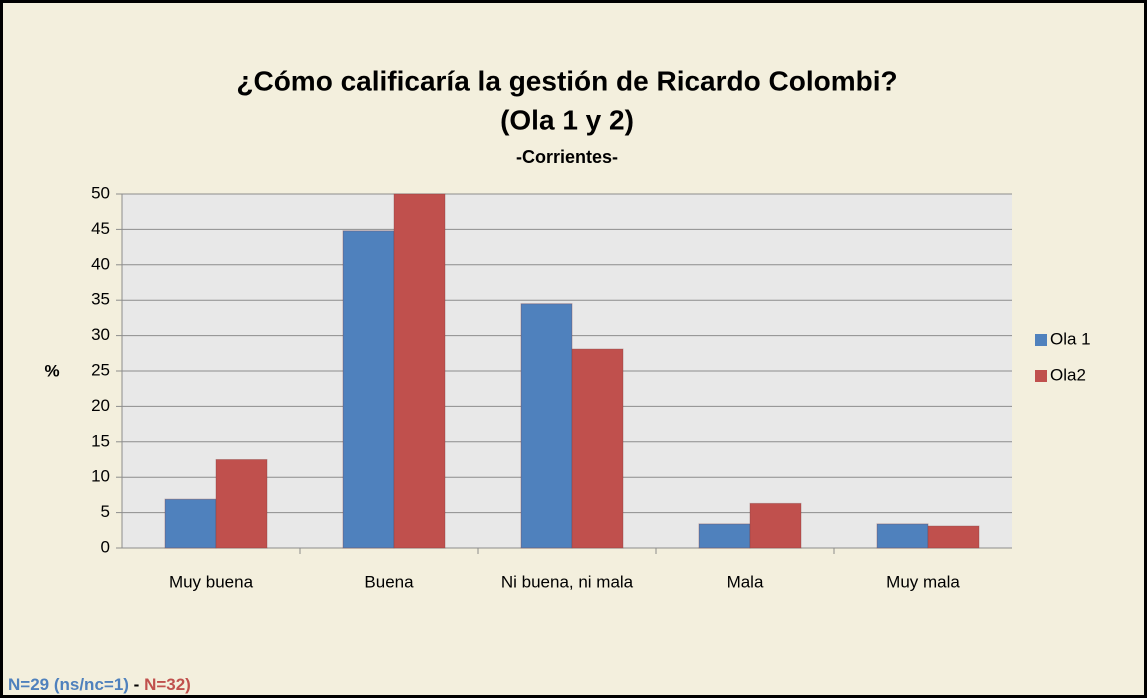 This screenshot has height=698, width=1147. Describe the element at coordinates (567, 581) in the screenshot. I see `x-tick-label: Ni buena, ni mala` at that location.